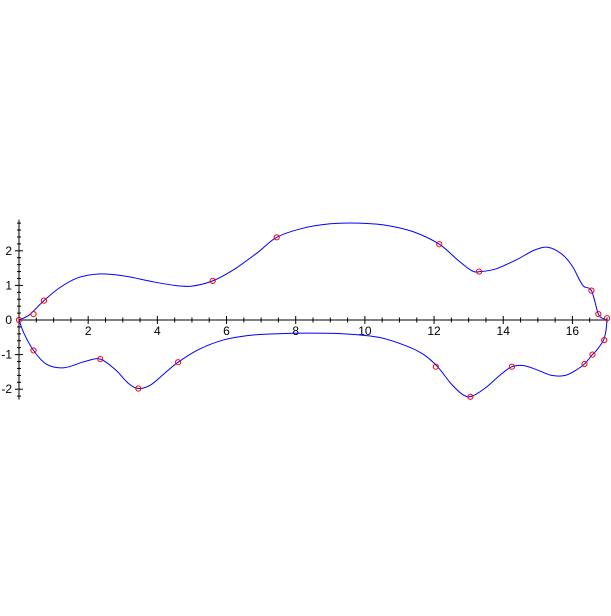 The image size is (611, 616). I want to click on y-tick-label: 0, so click(8, 320).